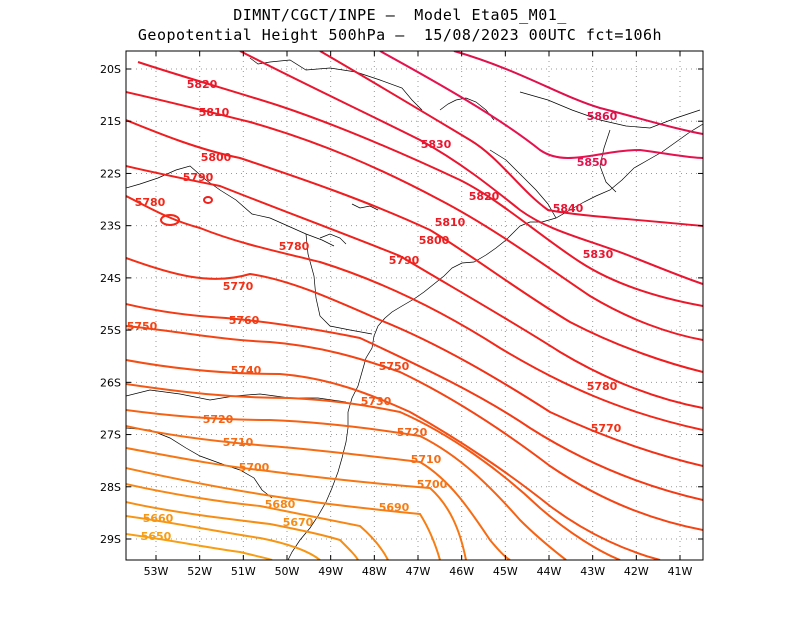 This screenshot has height=618, width=800. Describe the element at coordinates (543, 221) in the screenshot. I see `coastline` at that location.